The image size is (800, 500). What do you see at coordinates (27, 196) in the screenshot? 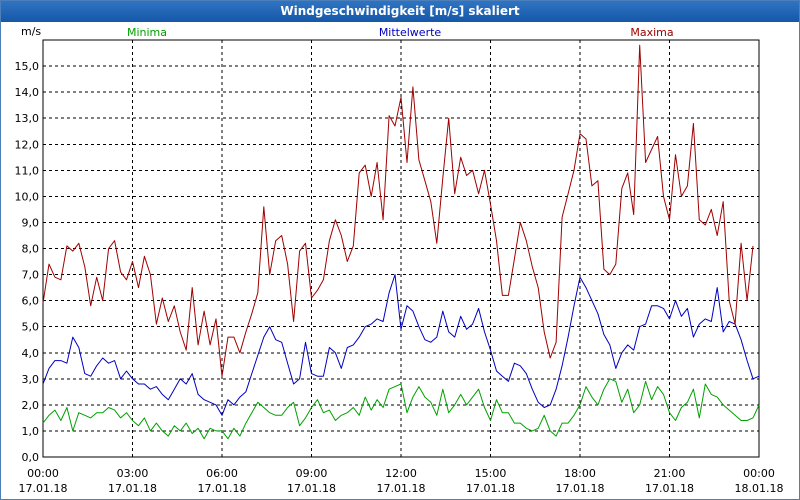
I see `y-tick-label: 10,0` at bounding box center [27, 196].